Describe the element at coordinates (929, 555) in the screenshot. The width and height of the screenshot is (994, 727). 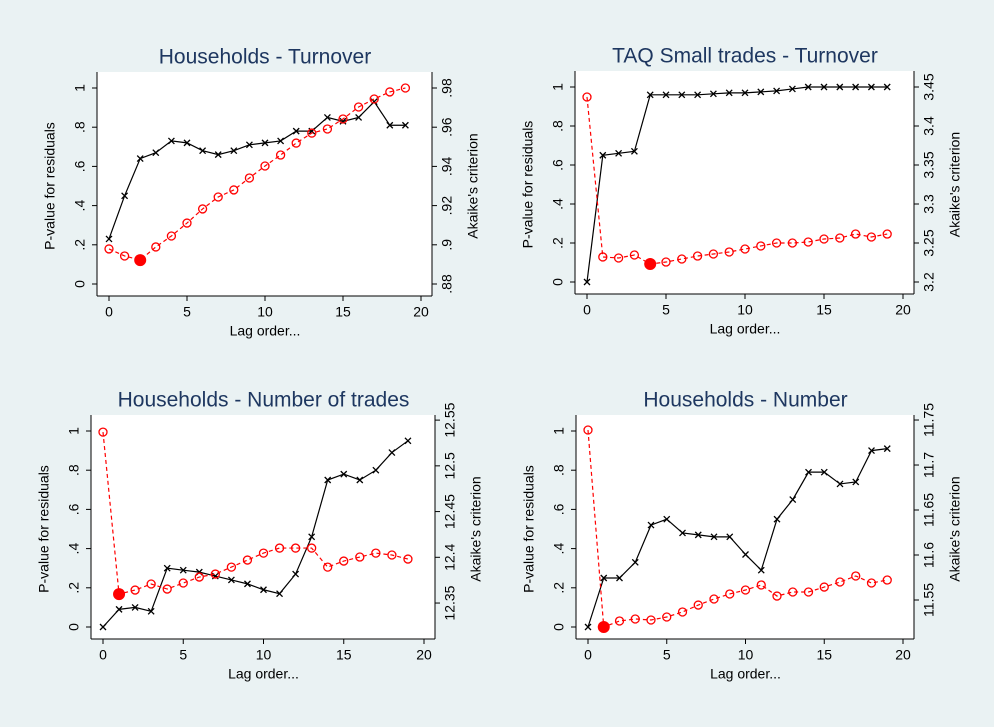
I see `y2-tick-label: 11.6` at that location.